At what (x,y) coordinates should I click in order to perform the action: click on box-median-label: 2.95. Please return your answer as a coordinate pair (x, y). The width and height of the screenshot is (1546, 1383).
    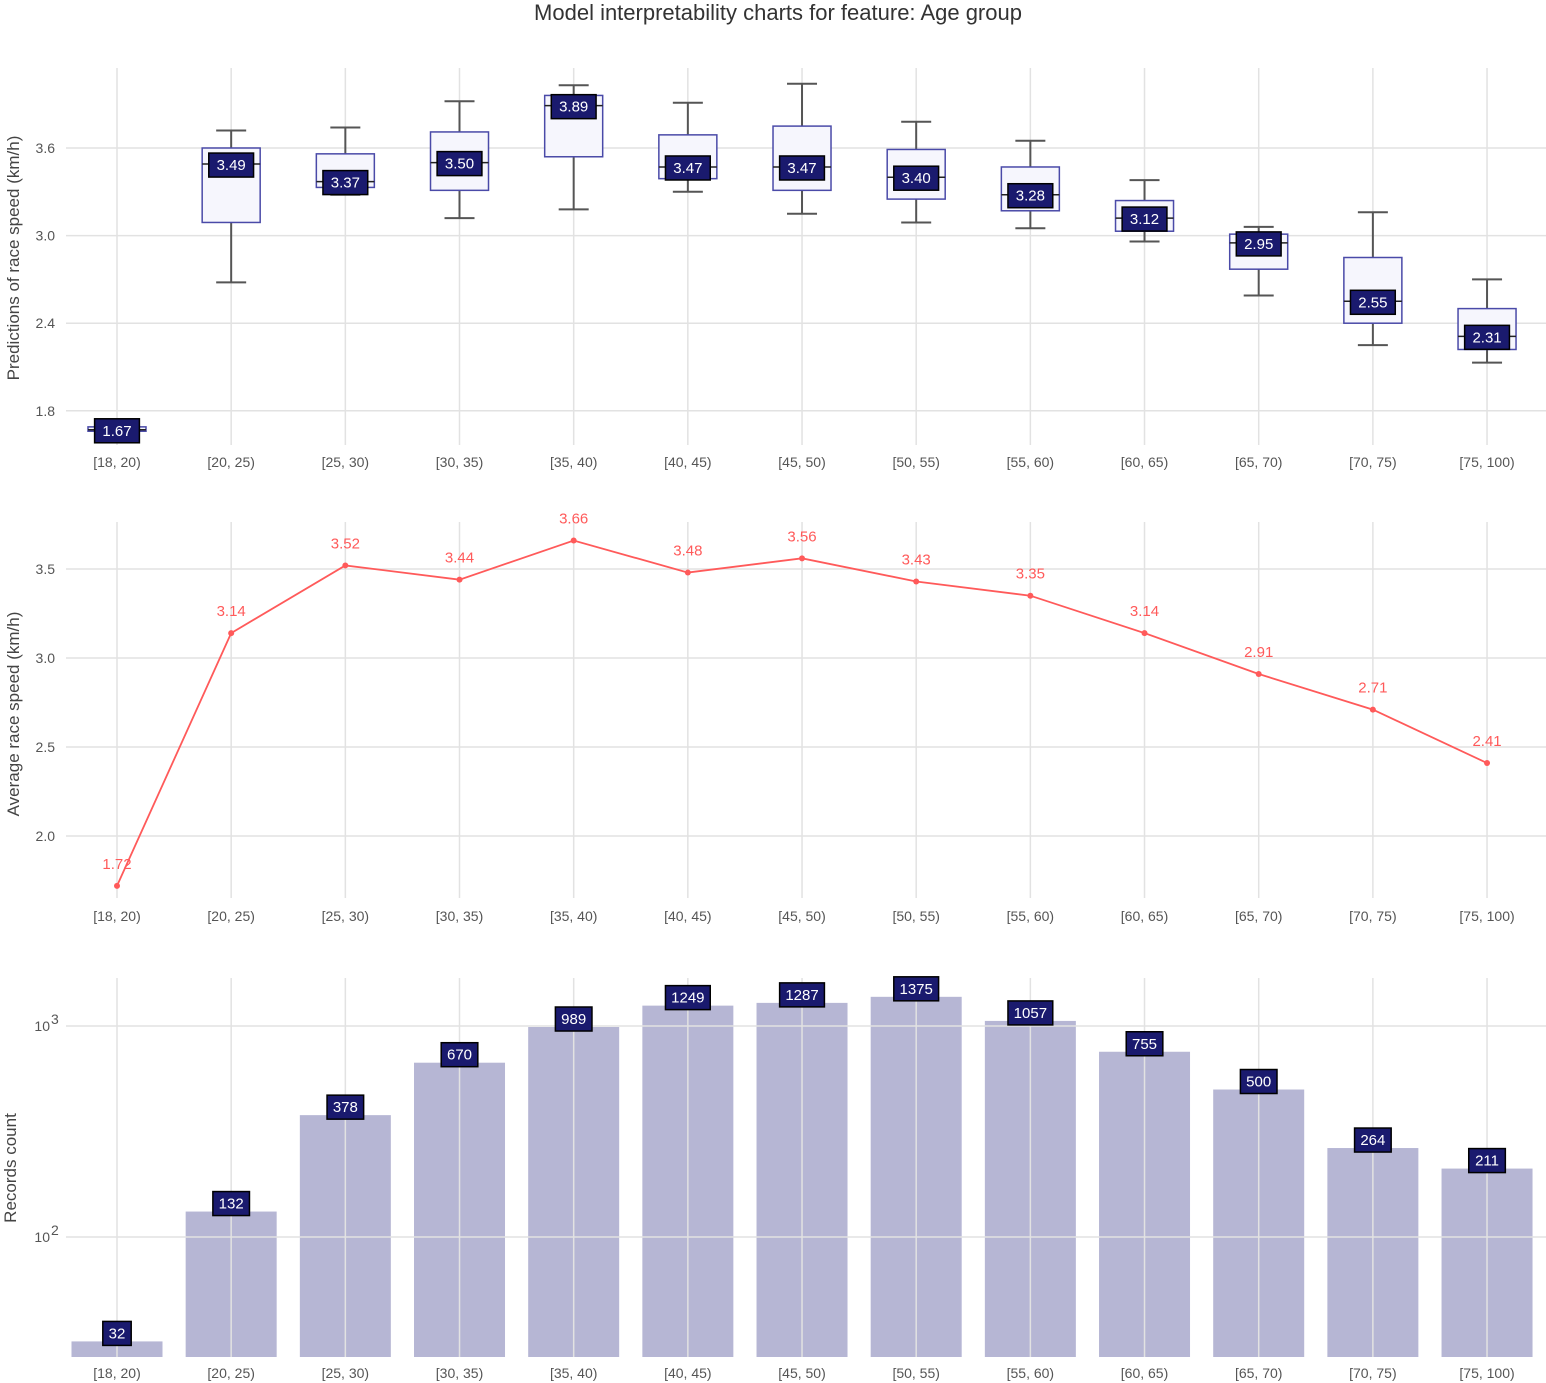
    Looking at the image, I should click on (1258, 244).